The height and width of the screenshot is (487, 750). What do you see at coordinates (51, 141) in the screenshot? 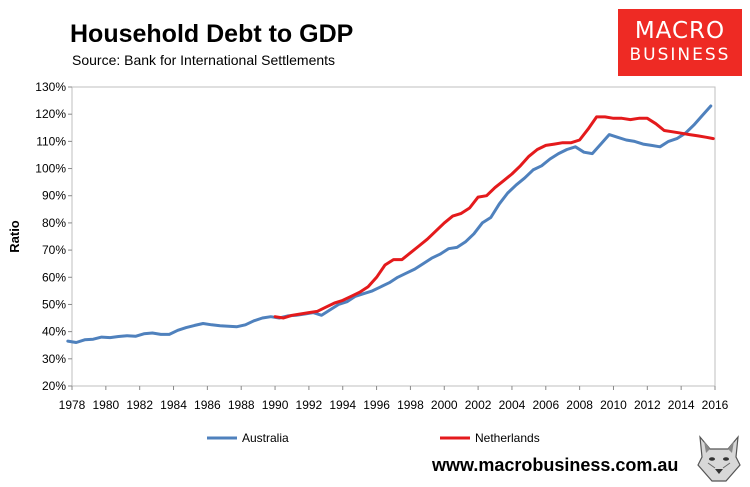
I see `y-tick-label: 110%` at bounding box center [51, 141].